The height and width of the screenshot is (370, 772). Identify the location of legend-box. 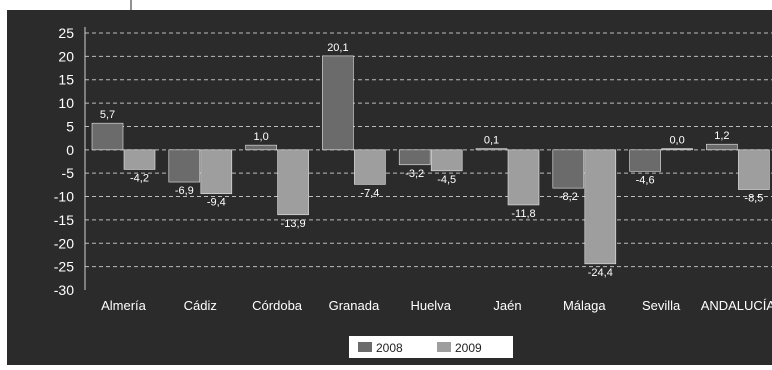
(431, 347).